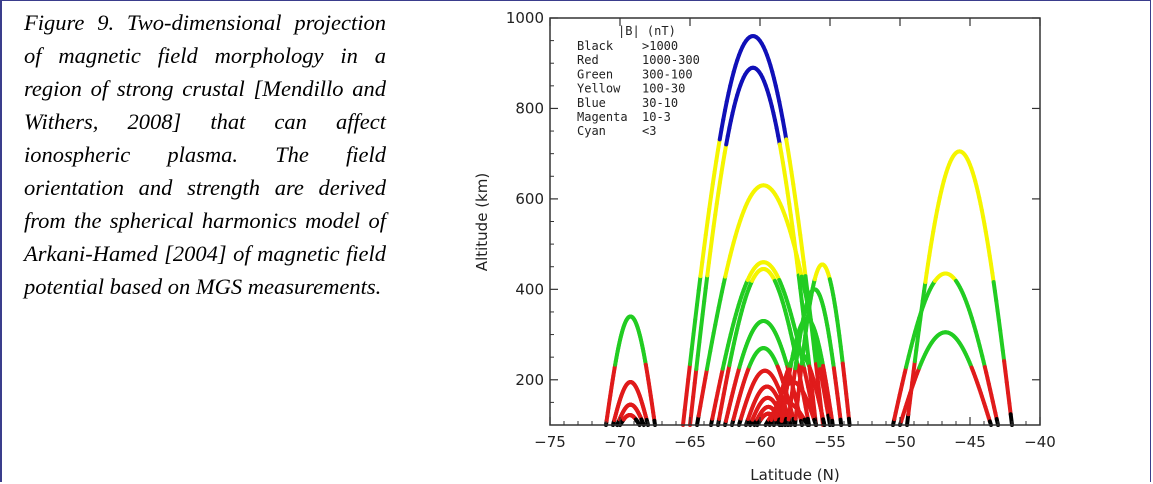  Describe the element at coordinates (970, 442) in the screenshot. I see `x-tick-label: −45` at that location.